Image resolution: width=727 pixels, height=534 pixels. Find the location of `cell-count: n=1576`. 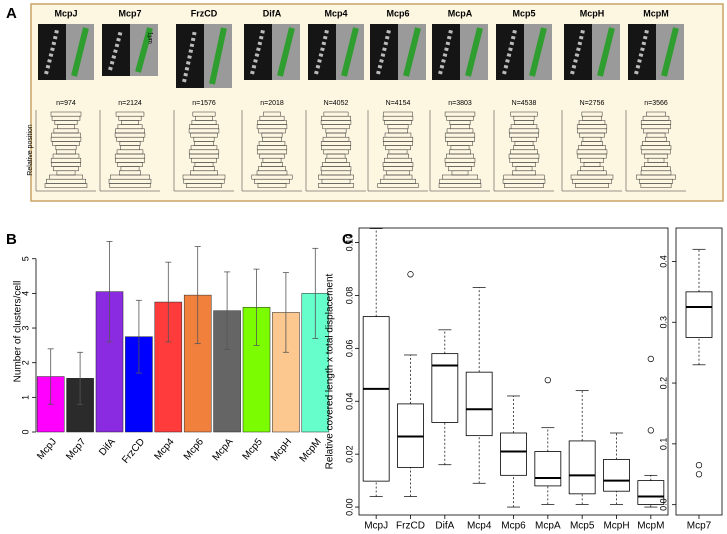

cell-count: n=1576 is located at coordinates (204, 103).